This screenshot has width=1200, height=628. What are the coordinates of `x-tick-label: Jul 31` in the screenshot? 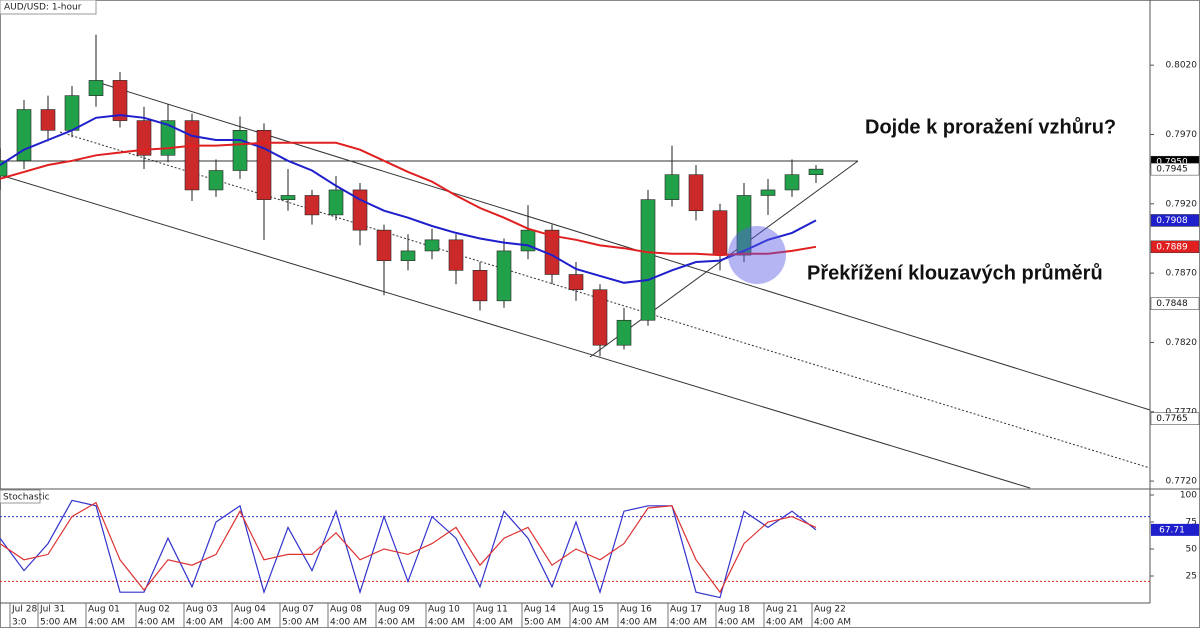 It's located at (52, 610).